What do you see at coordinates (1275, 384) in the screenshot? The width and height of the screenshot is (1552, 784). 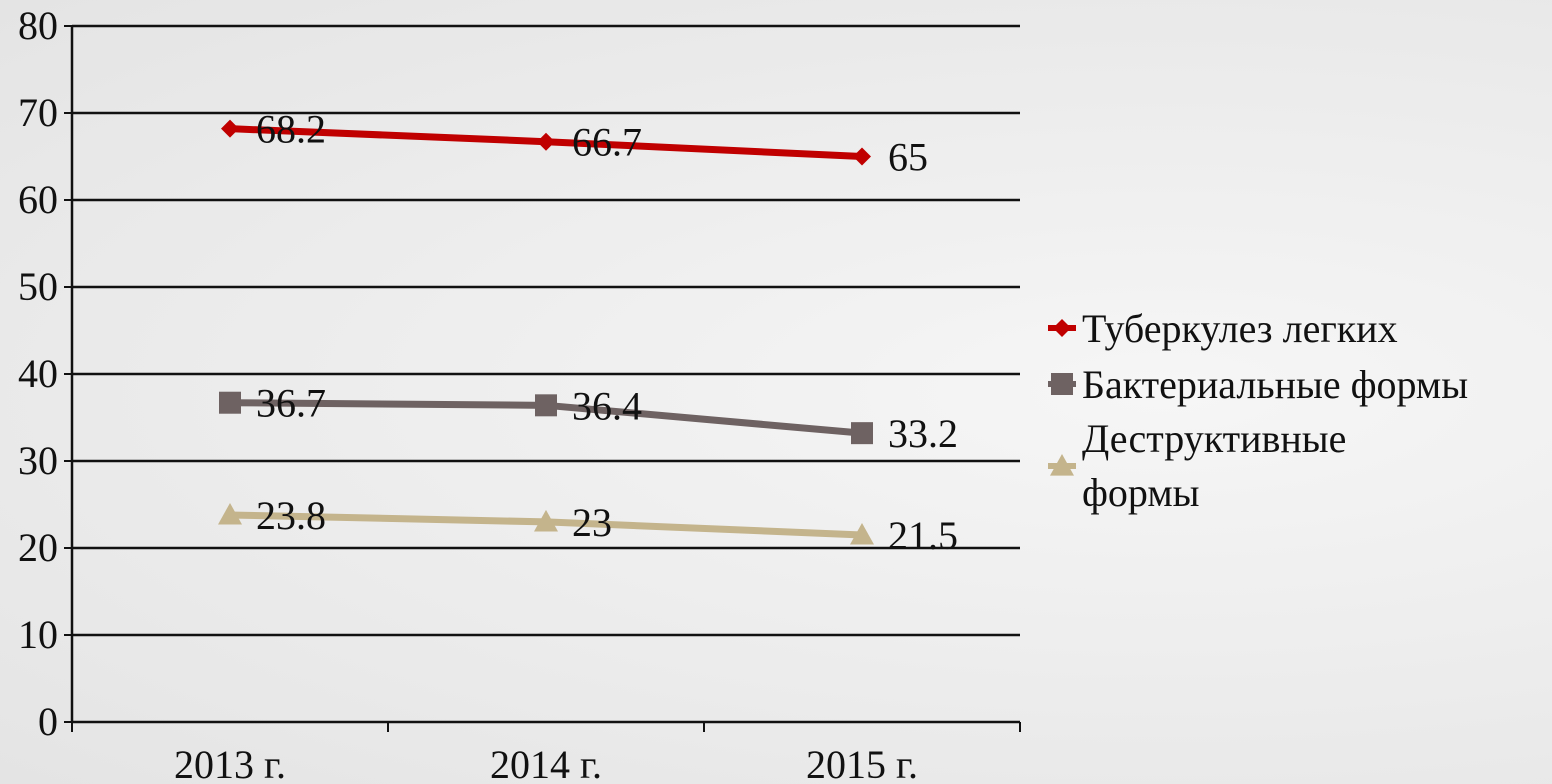 I see `legend-label: Бактериальные формы` at bounding box center [1275, 384].